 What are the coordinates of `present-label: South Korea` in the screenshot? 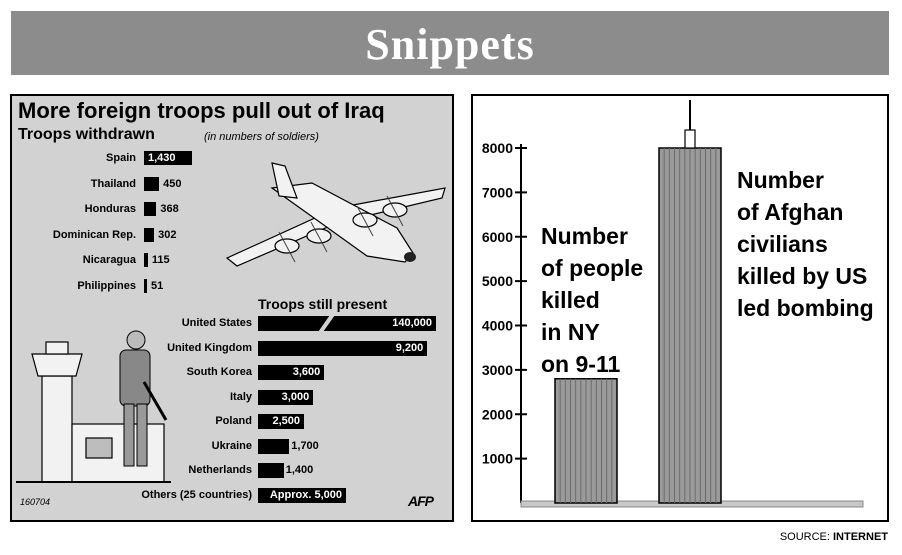 It's located at (219, 372).